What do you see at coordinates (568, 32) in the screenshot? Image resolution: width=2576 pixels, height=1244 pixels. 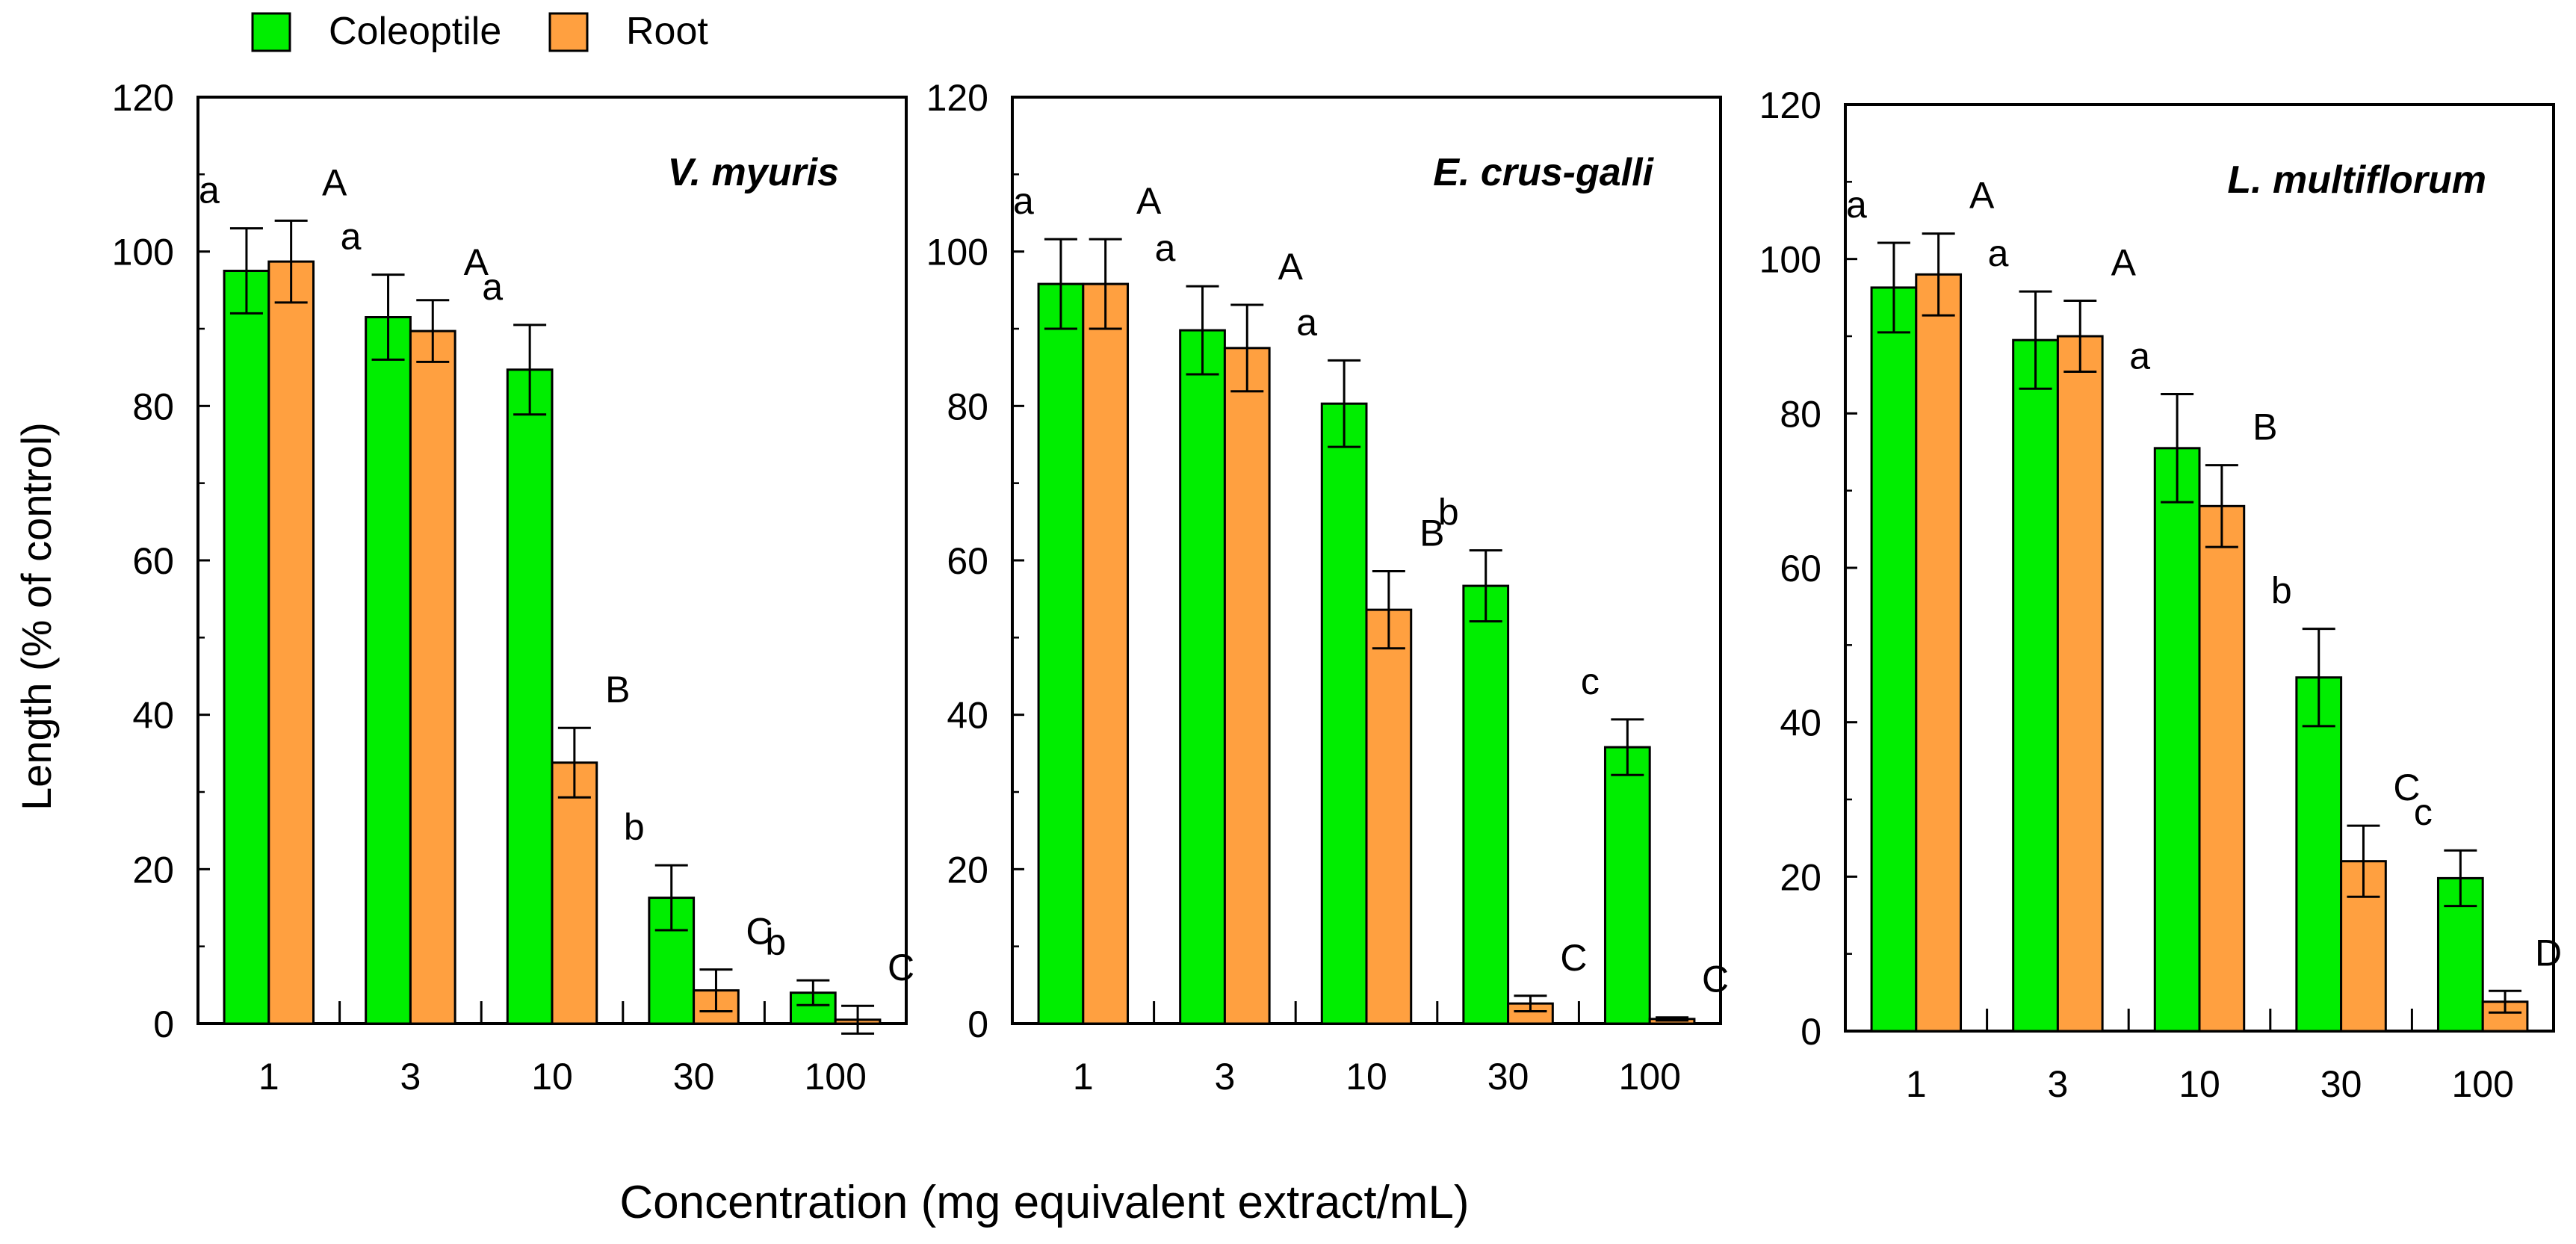 I see `legend-swatch-root` at bounding box center [568, 32].